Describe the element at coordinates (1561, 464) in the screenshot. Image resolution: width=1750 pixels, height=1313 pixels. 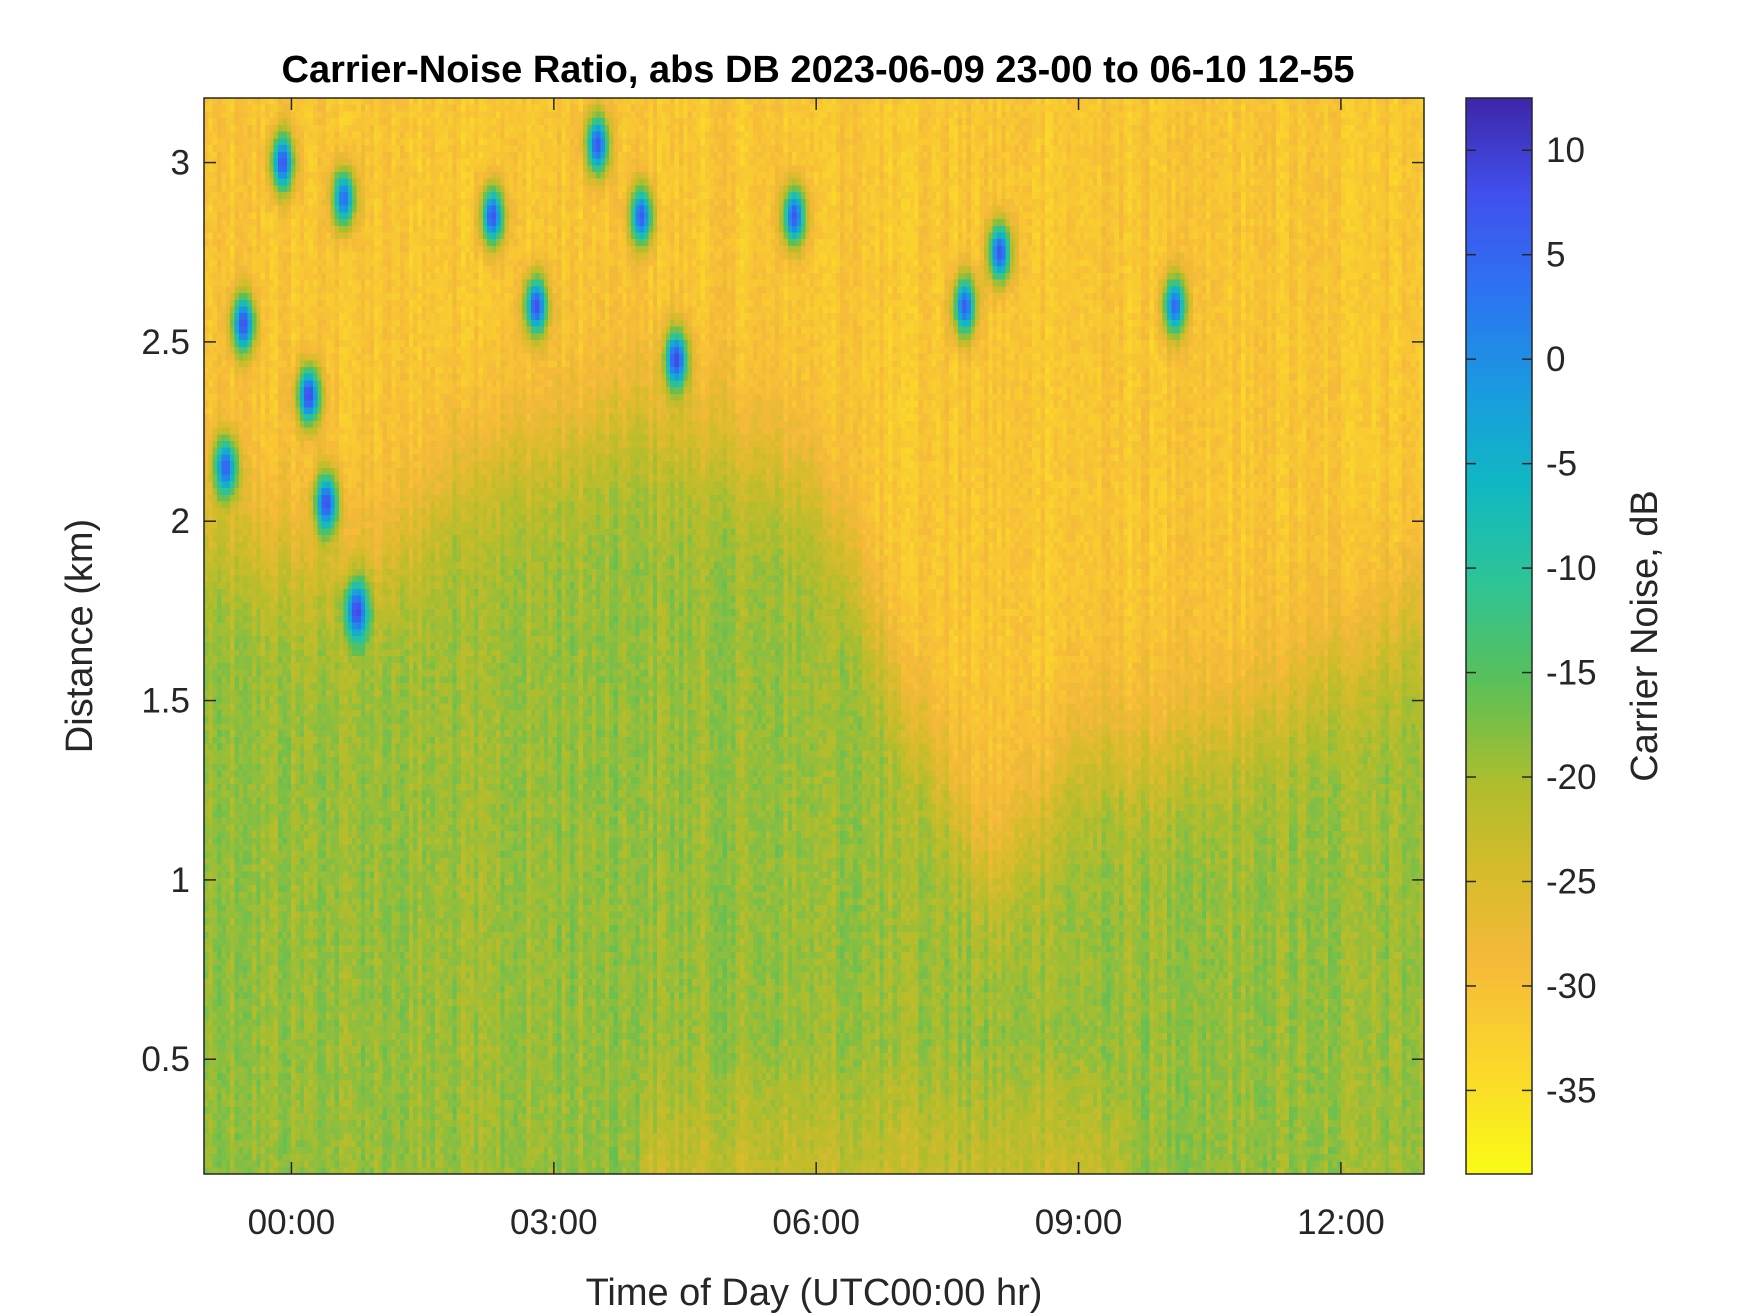
I see `colorbar-tick-label: -5` at that location.